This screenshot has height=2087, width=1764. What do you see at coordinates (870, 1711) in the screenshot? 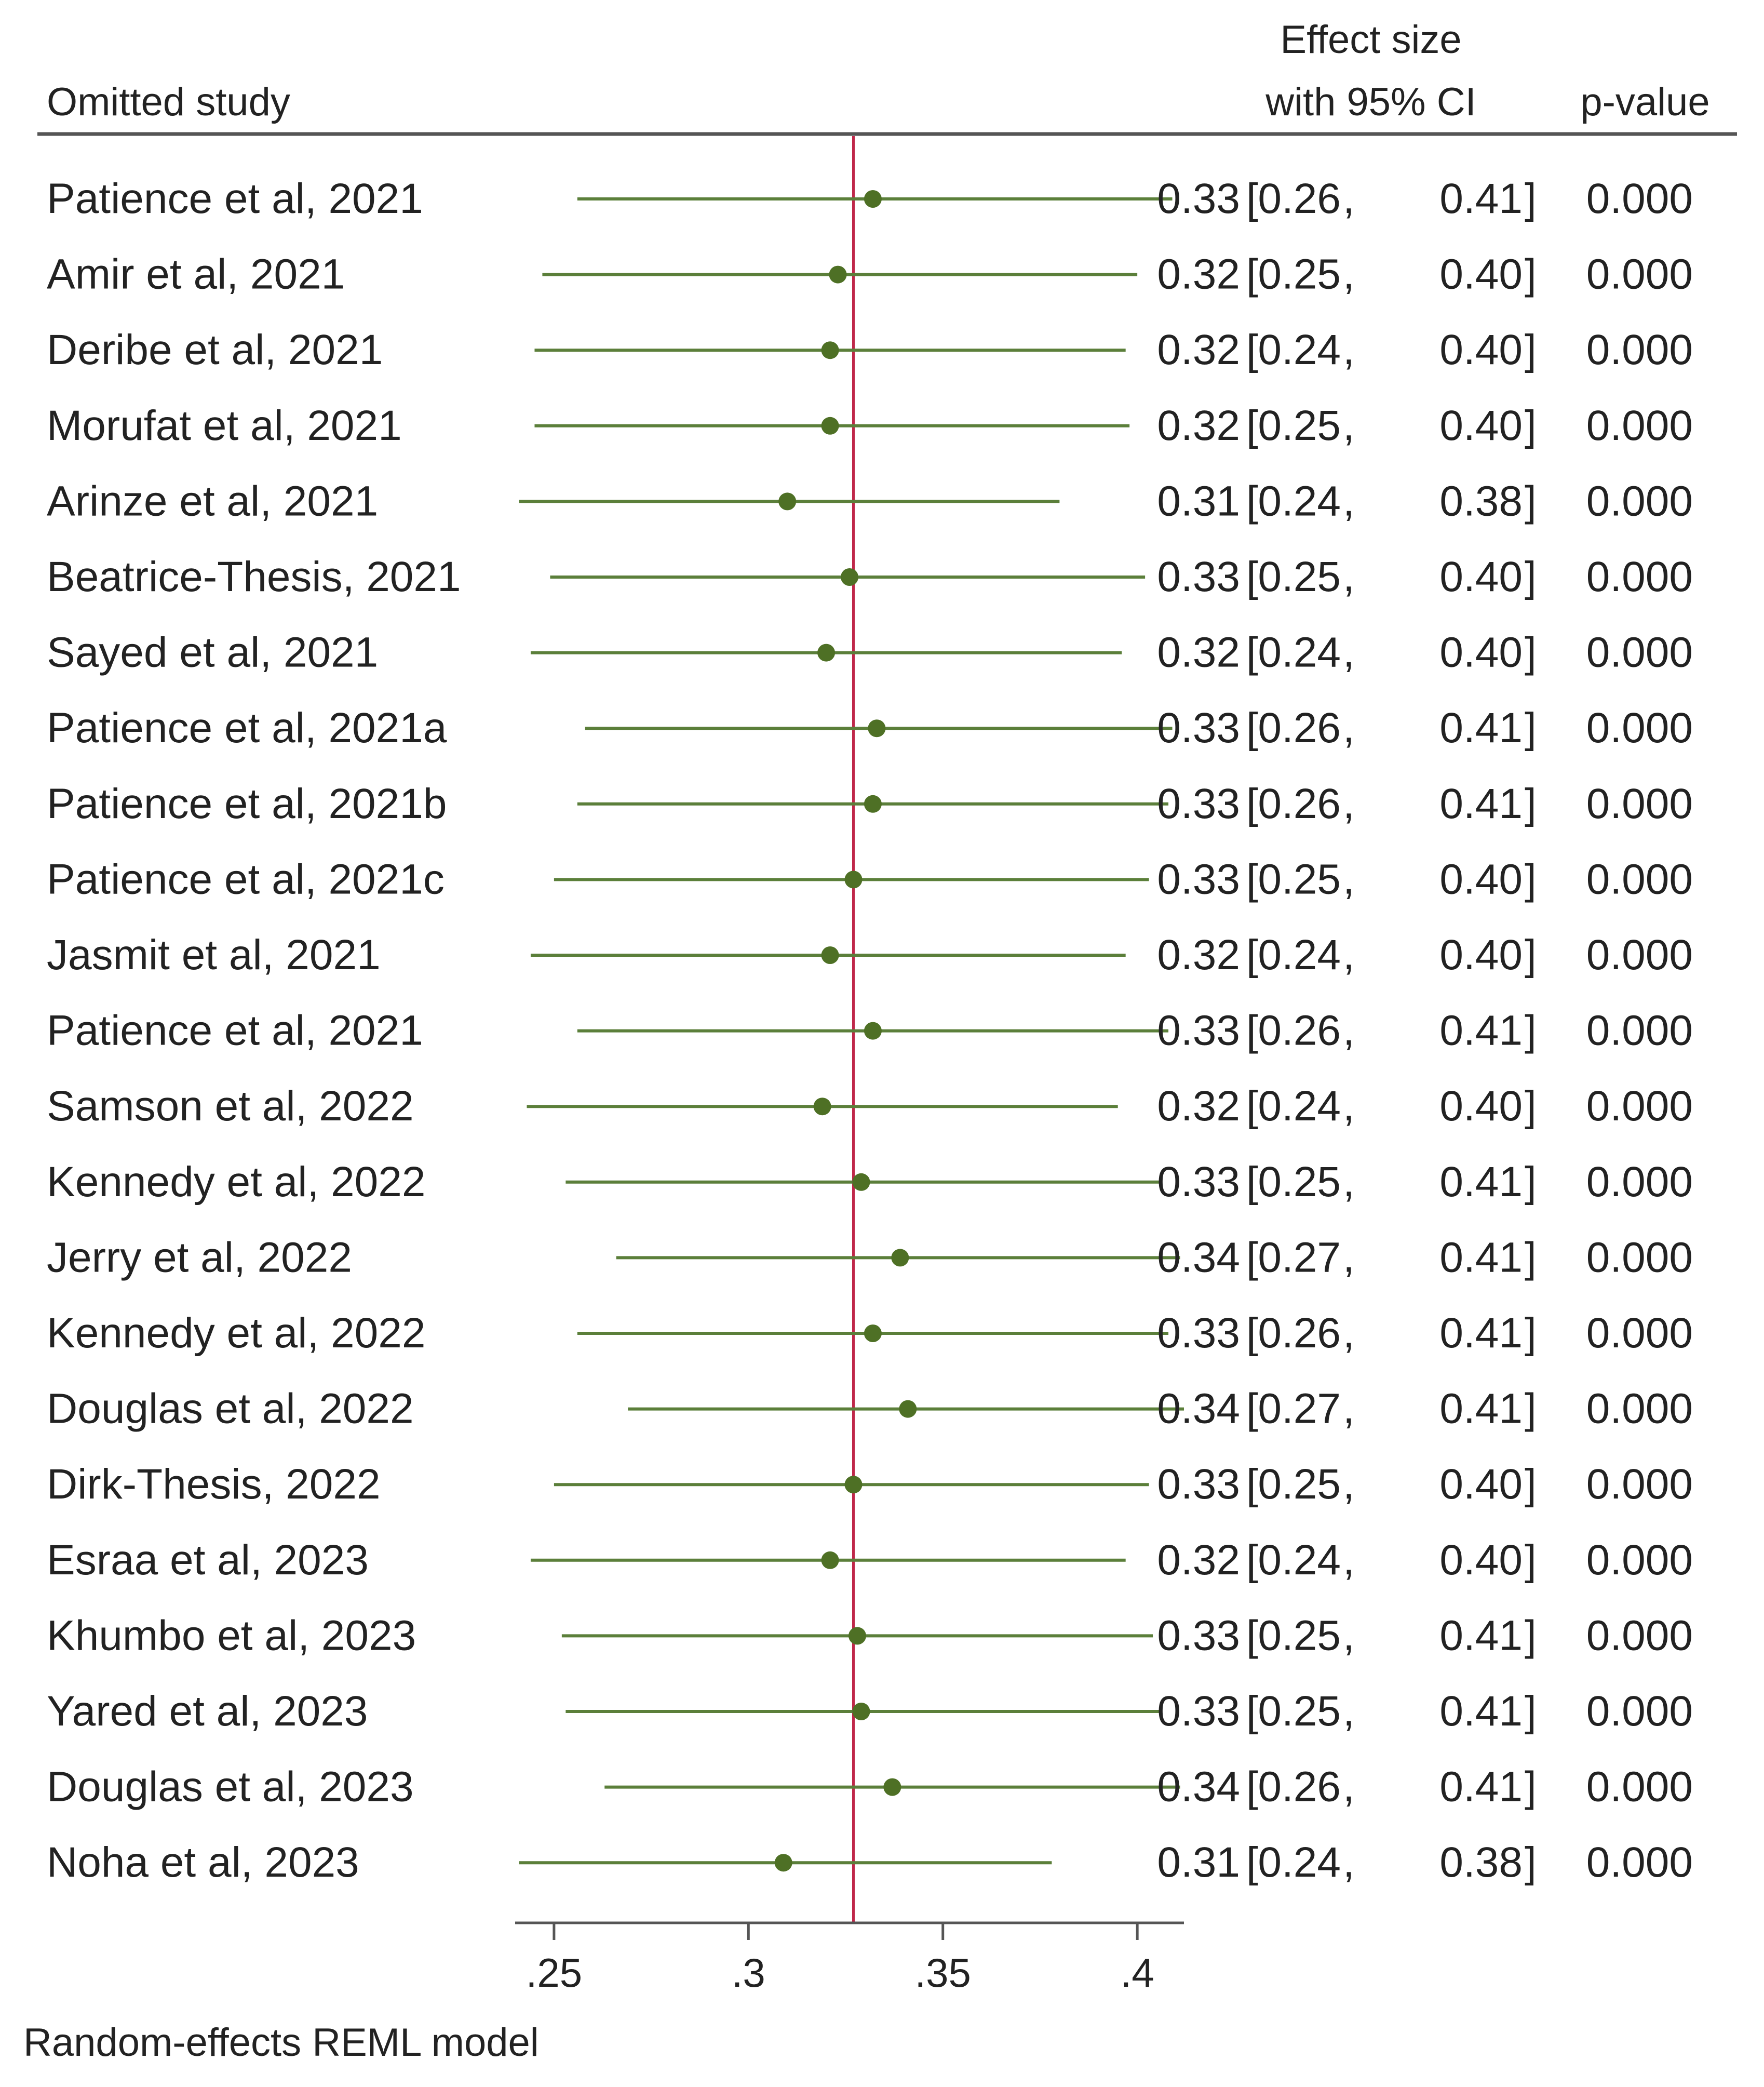
I see `study-row: Yared et al, 2023 0.33[0.25, 0.41] 0.000` at bounding box center [870, 1711].